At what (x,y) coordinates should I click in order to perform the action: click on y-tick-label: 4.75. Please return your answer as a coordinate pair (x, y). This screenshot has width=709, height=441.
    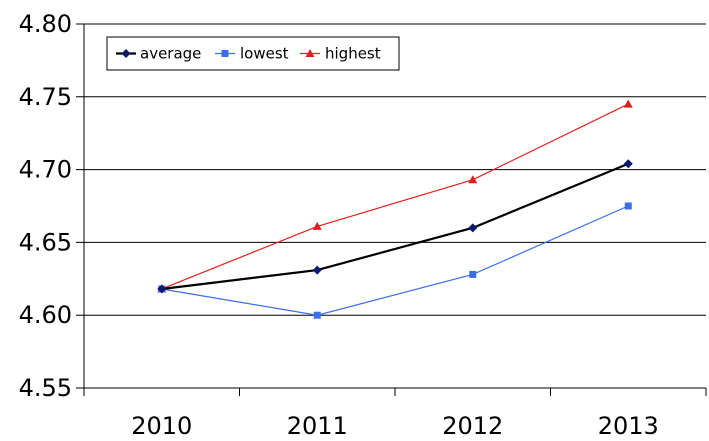
    Looking at the image, I should click on (45, 97).